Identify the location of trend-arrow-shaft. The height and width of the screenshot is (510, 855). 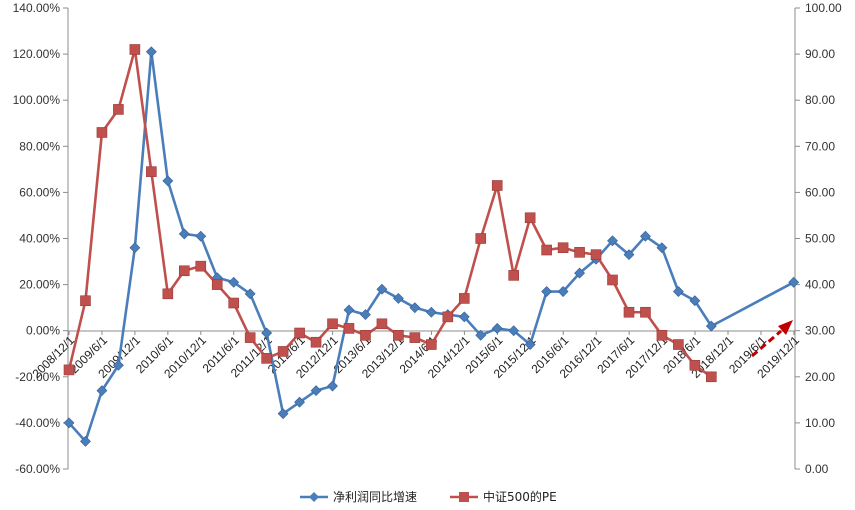
(766, 343).